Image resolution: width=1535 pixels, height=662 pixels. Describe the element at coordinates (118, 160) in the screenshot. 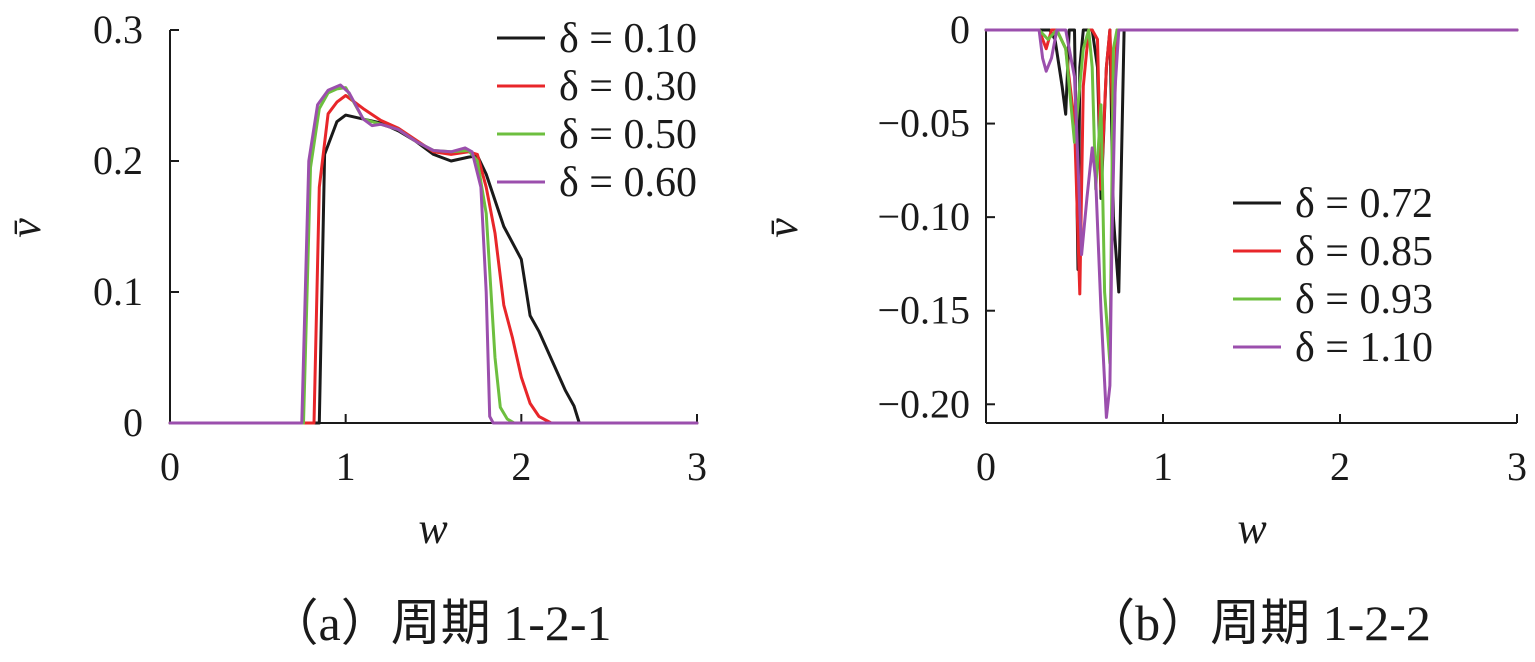

I see `y-tick-label: 0.2` at that location.